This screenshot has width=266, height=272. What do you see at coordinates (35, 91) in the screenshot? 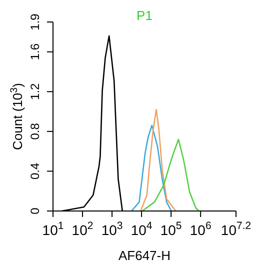
I see `y-tick-label: 1.2` at bounding box center [35, 91].